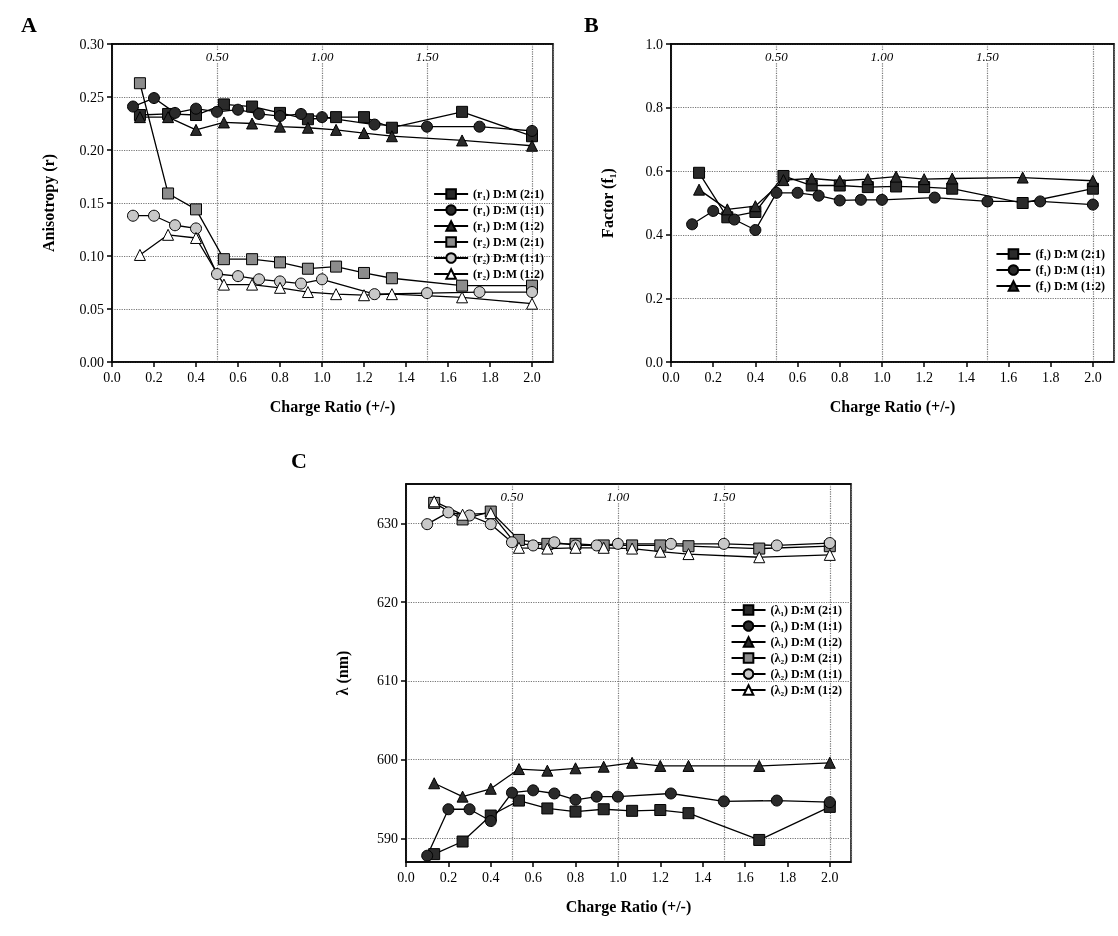 This screenshot has height=936, width=1118. Describe the element at coordinates (654, 362) in the screenshot. I see `y-tick-label: 0.0` at that location.